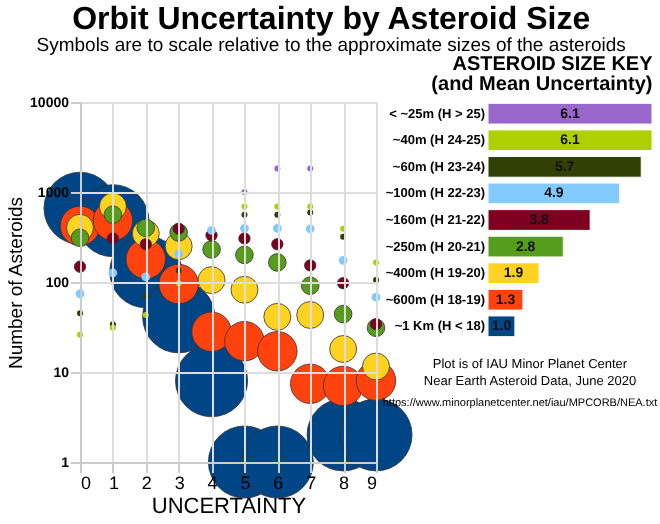 The width and height of the screenshot is (660, 524). What do you see at coordinates (344, 483) in the screenshot?
I see `x-tick-label: 8` at bounding box center [344, 483].